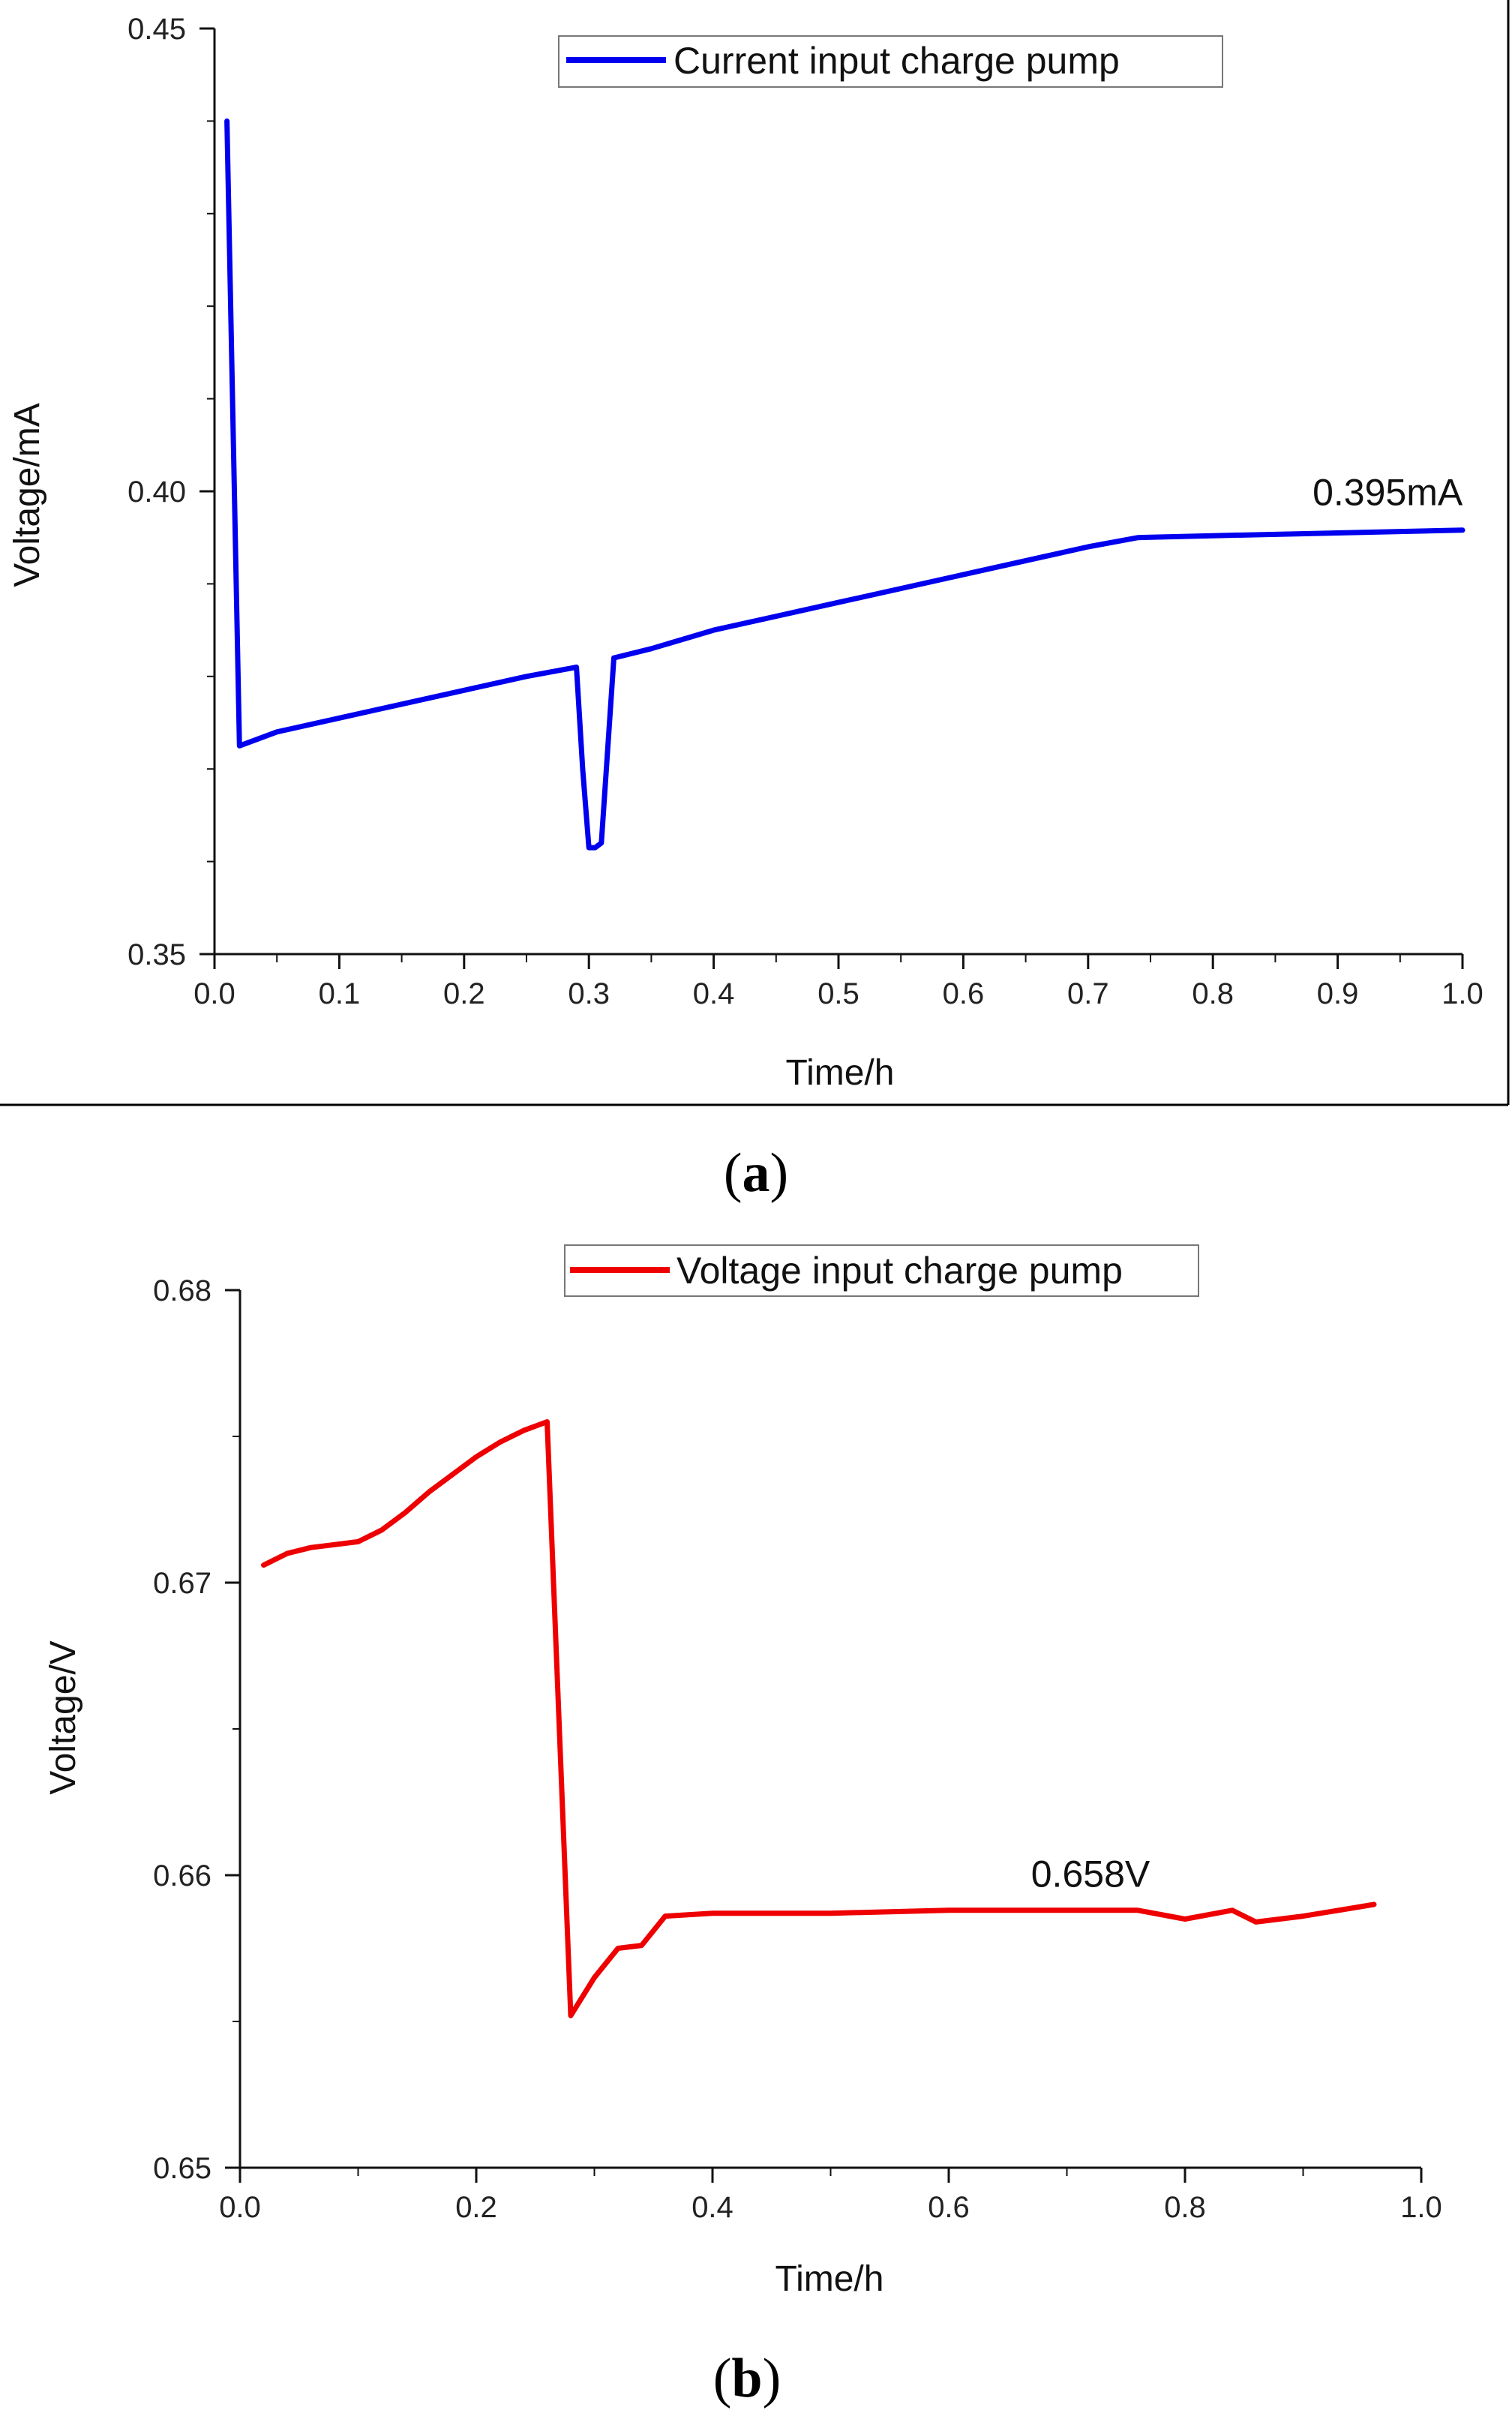 Image resolution: width=1512 pixels, height=2419 pixels. I want to click on chart-a-legend-box, so click(890, 61).